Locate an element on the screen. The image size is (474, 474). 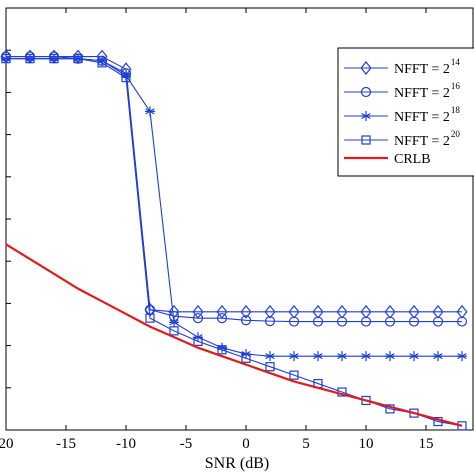
x-tick-label: 10 is located at coordinates (366, 444).